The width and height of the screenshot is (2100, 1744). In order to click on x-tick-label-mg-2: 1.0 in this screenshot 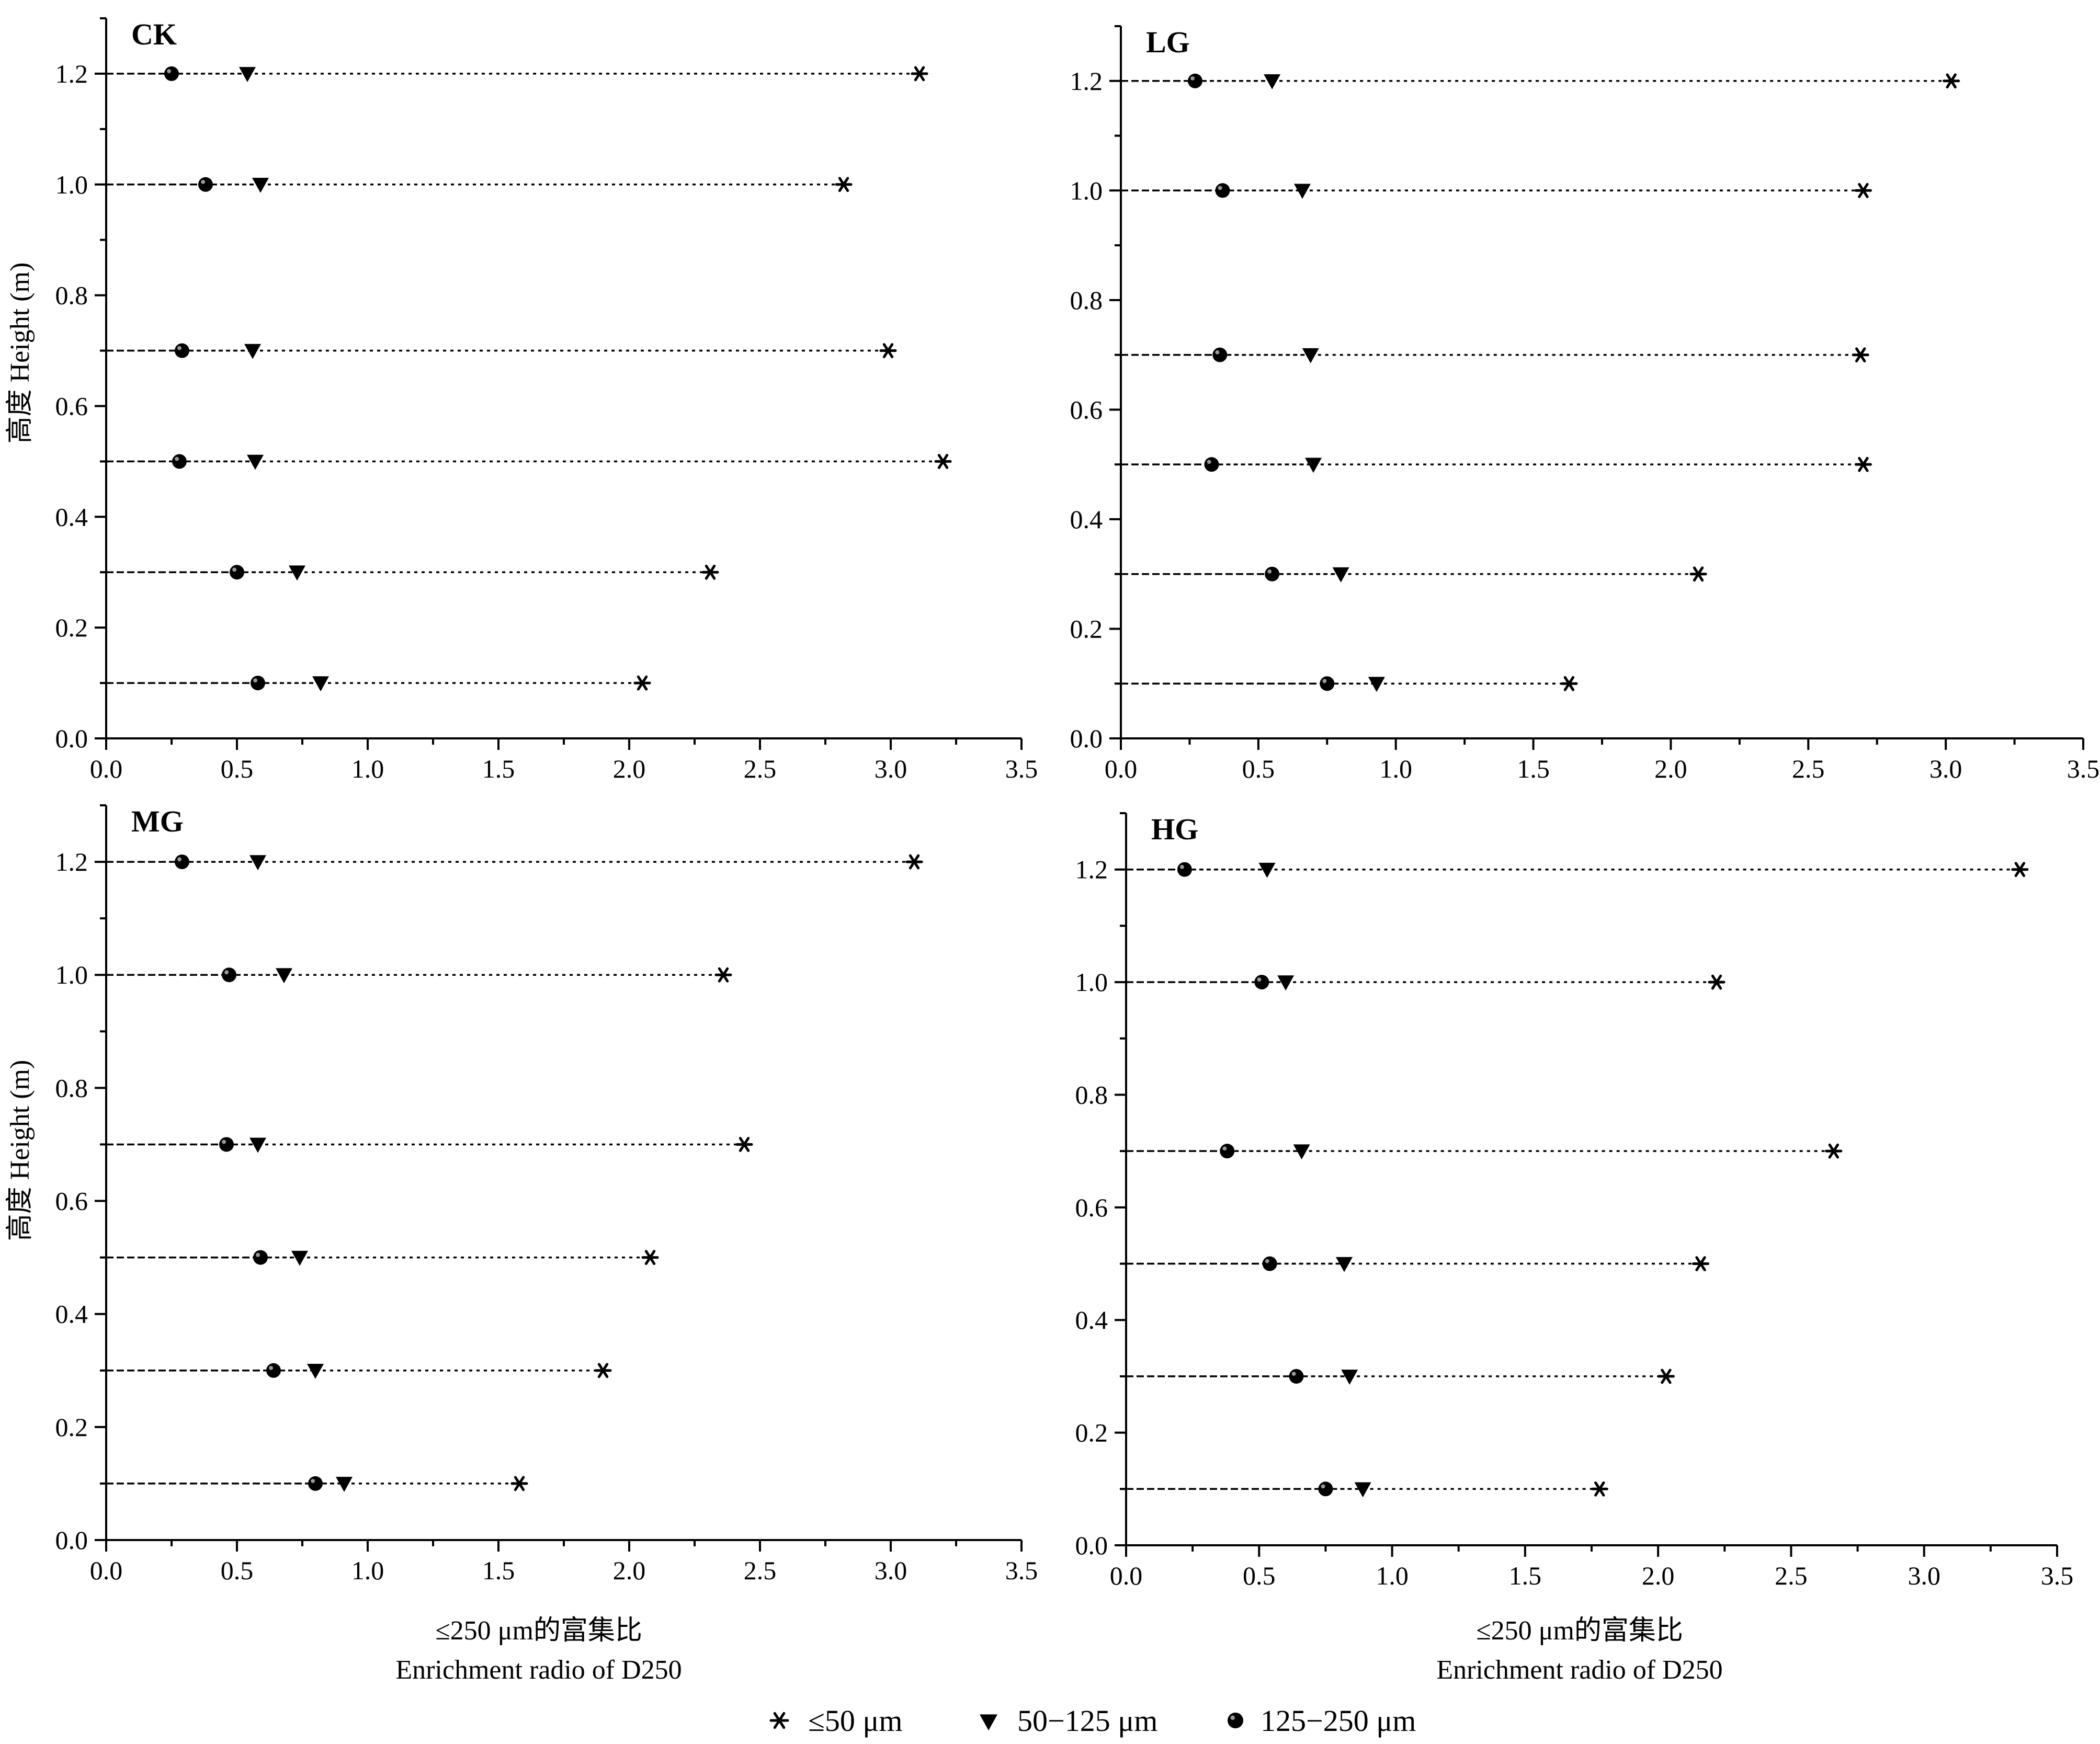, I will do `click(367, 1570)`.